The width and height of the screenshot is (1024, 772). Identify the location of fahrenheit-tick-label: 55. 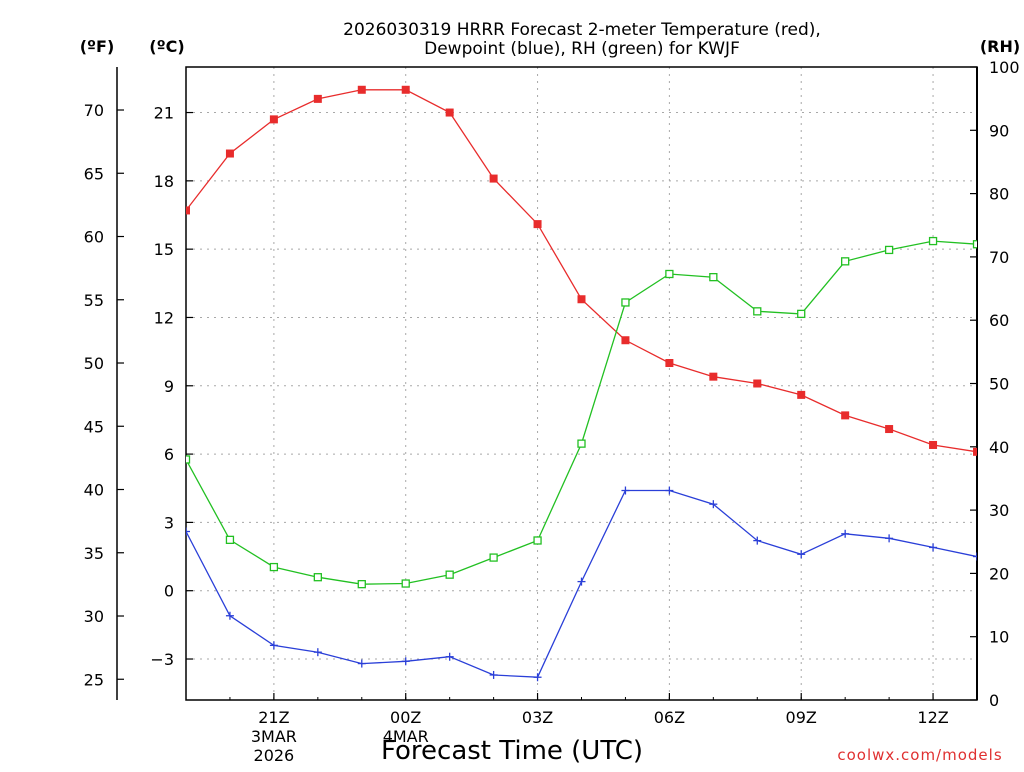
(94, 300).